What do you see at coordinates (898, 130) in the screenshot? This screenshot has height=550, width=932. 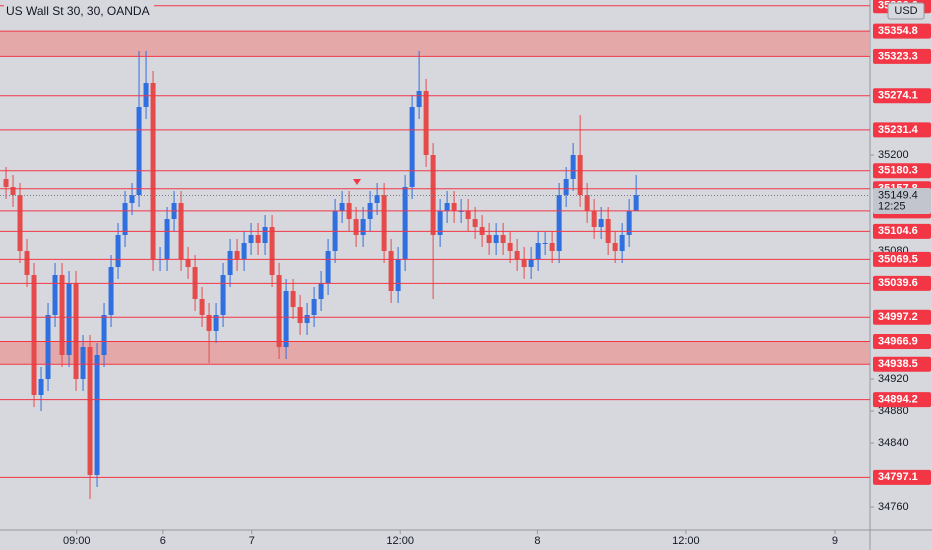 I see `level-label: 35231.4` at bounding box center [898, 130].